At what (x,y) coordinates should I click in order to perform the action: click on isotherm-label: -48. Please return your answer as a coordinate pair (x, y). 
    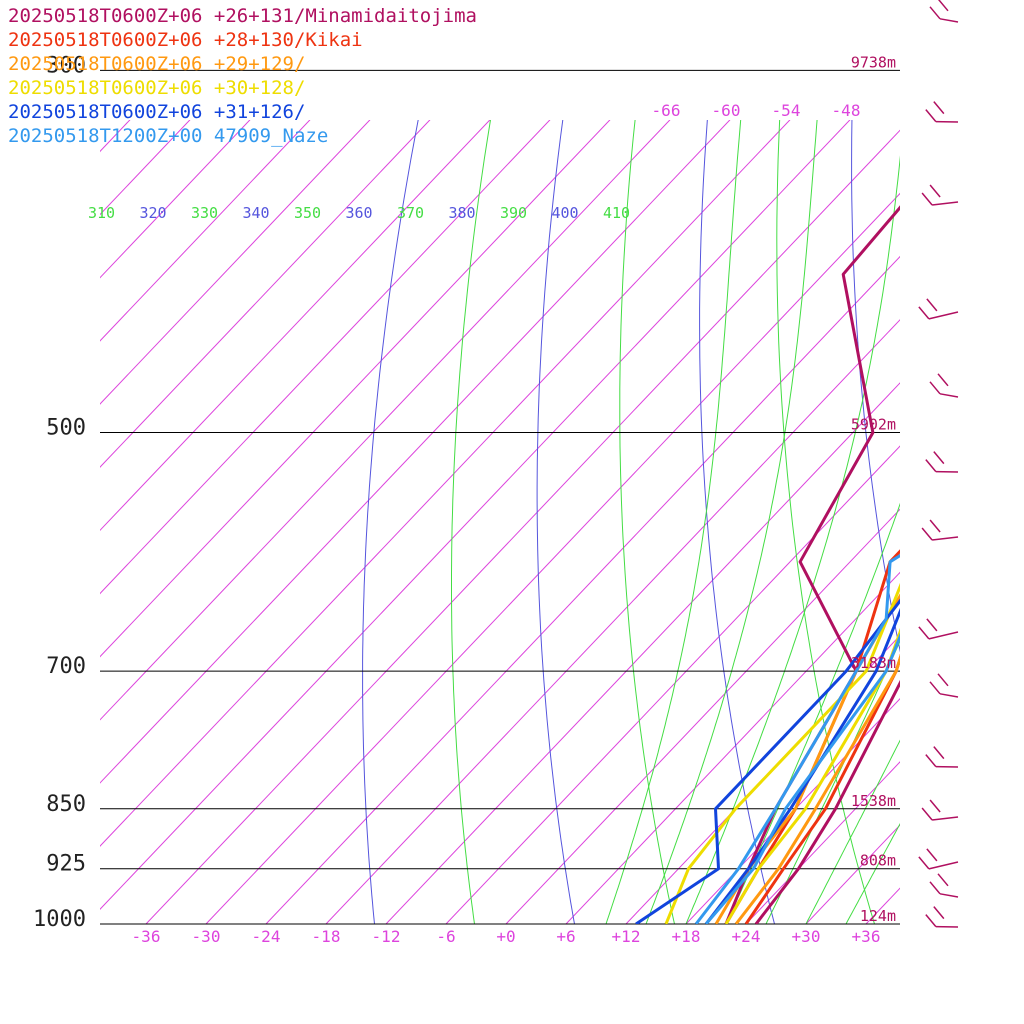
    Looking at the image, I should click on (846, 110).